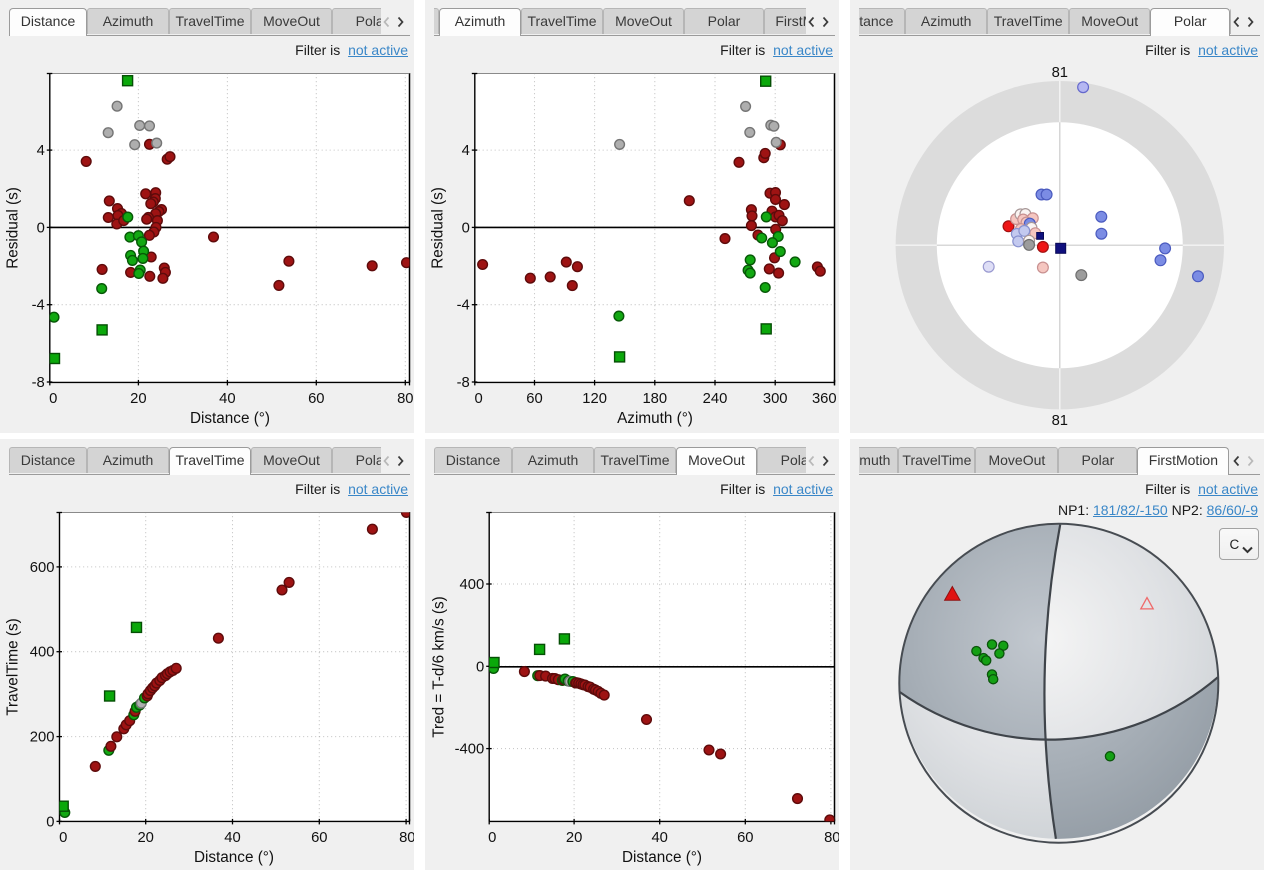  Describe the element at coordinates (13, 666) in the screenshot. I see `svg-text: TravelTime (s)` at that location.